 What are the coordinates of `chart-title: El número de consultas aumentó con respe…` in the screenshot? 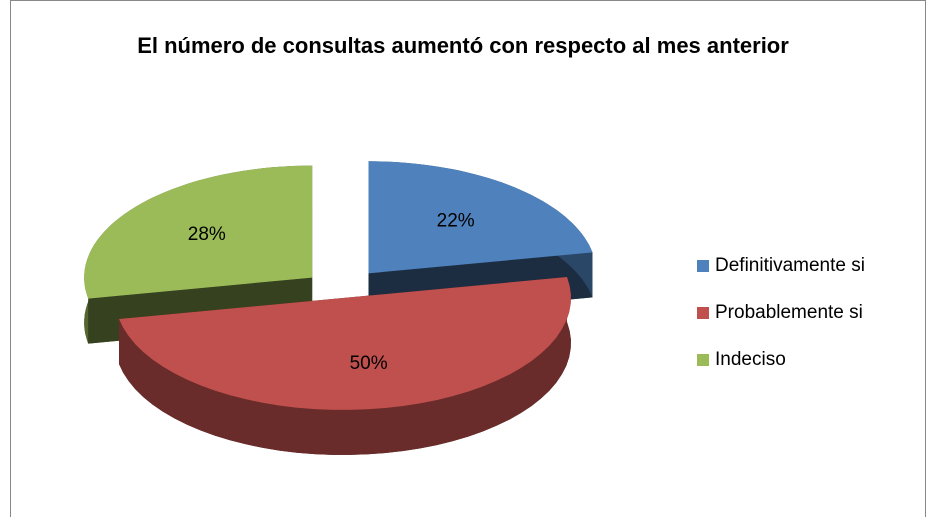 It's located at (463, 45).